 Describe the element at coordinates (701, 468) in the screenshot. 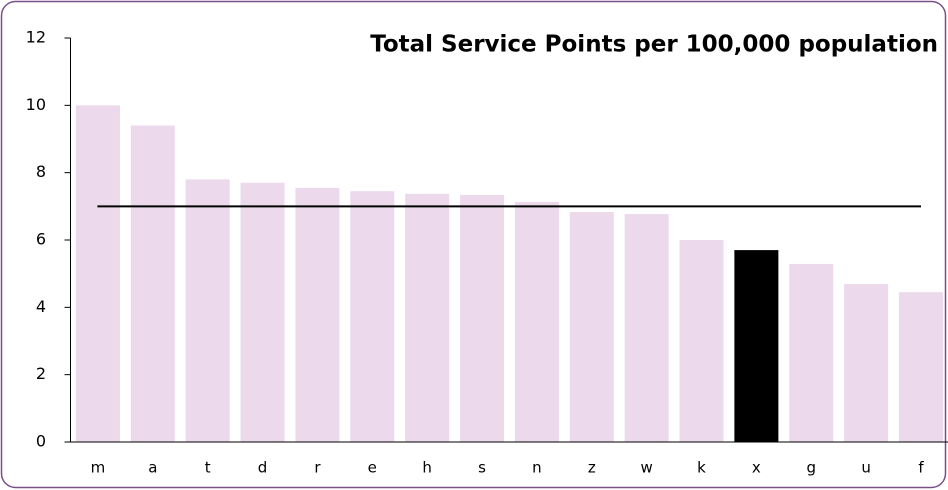

I see `x-tick-label: k` at that location.